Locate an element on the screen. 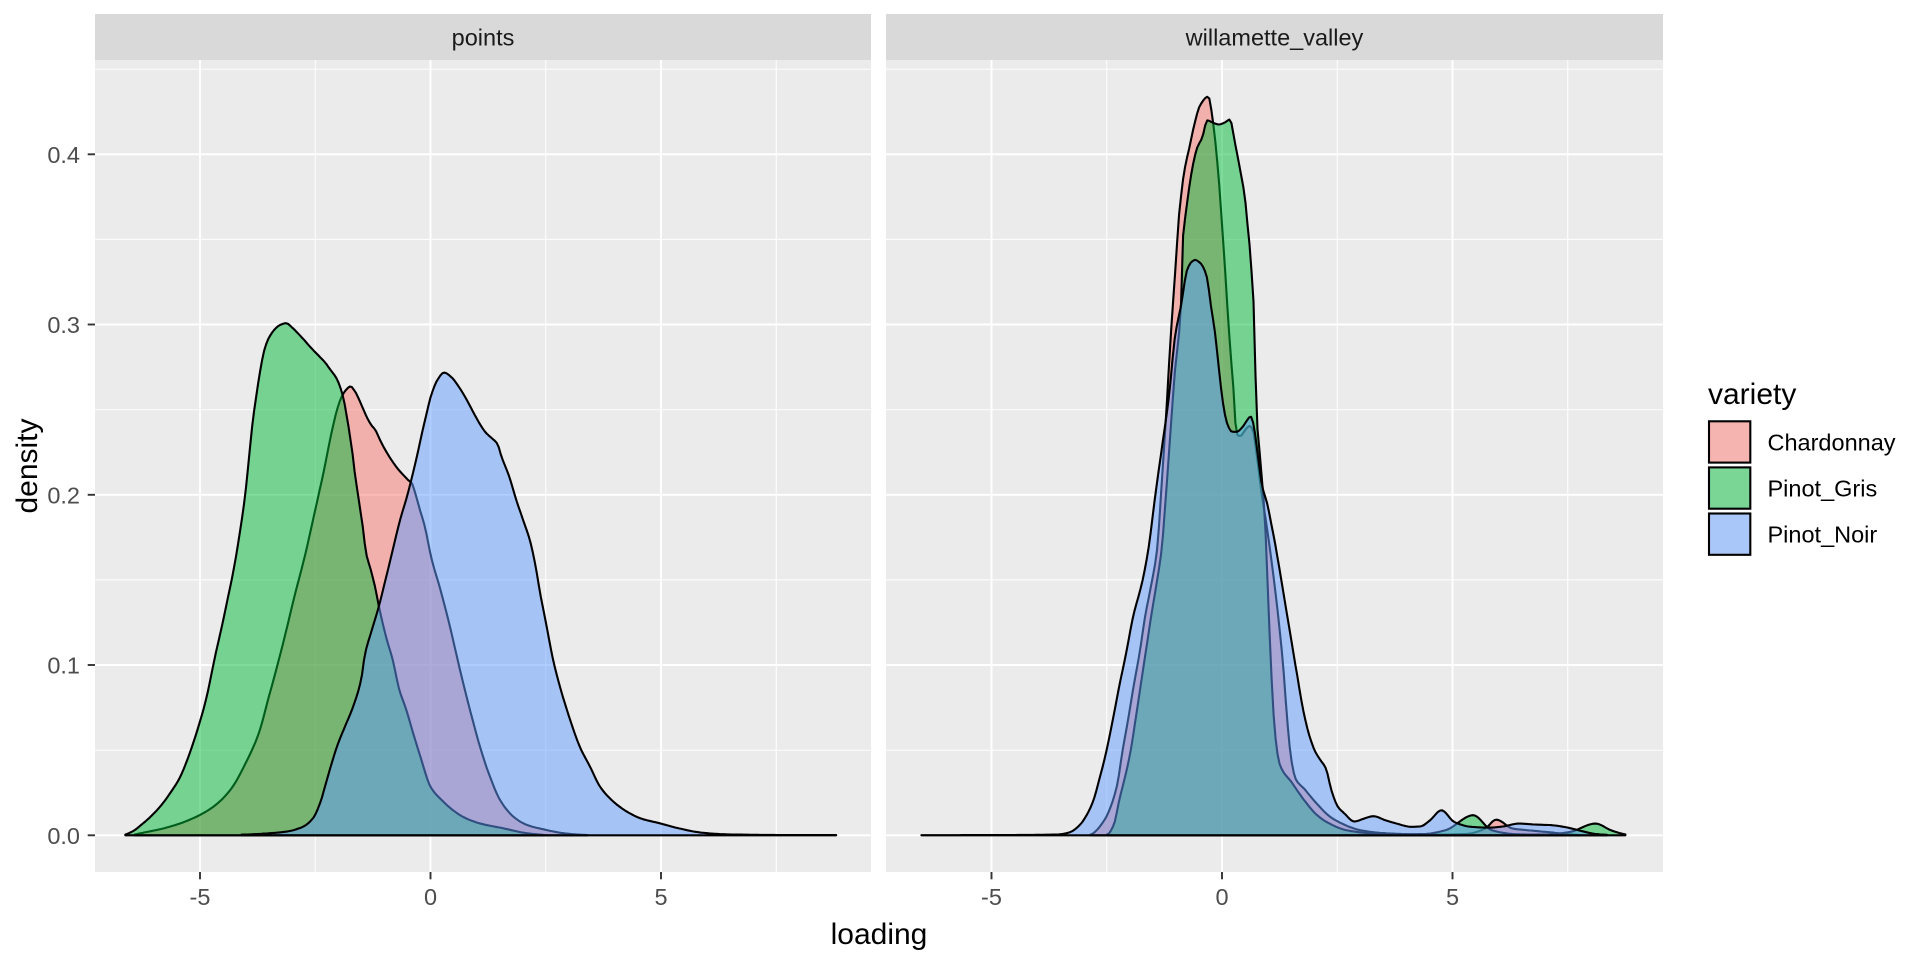 Image resolution: width=1920 pixels, height=960 pixels. svg-text: Pinot_Gris is located at coordinates (1823, 488).